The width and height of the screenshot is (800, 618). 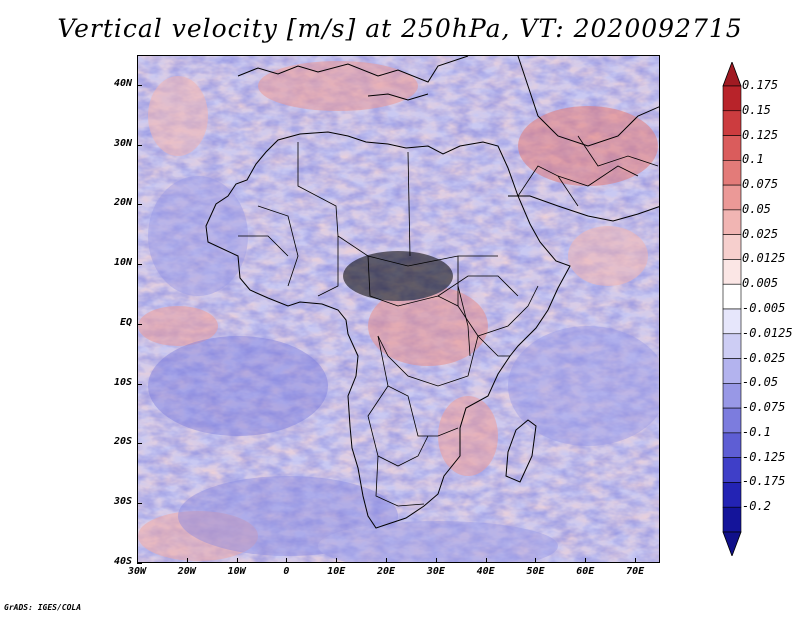 I want to click on longitude-label: 10W, so click(x=236, y=571).